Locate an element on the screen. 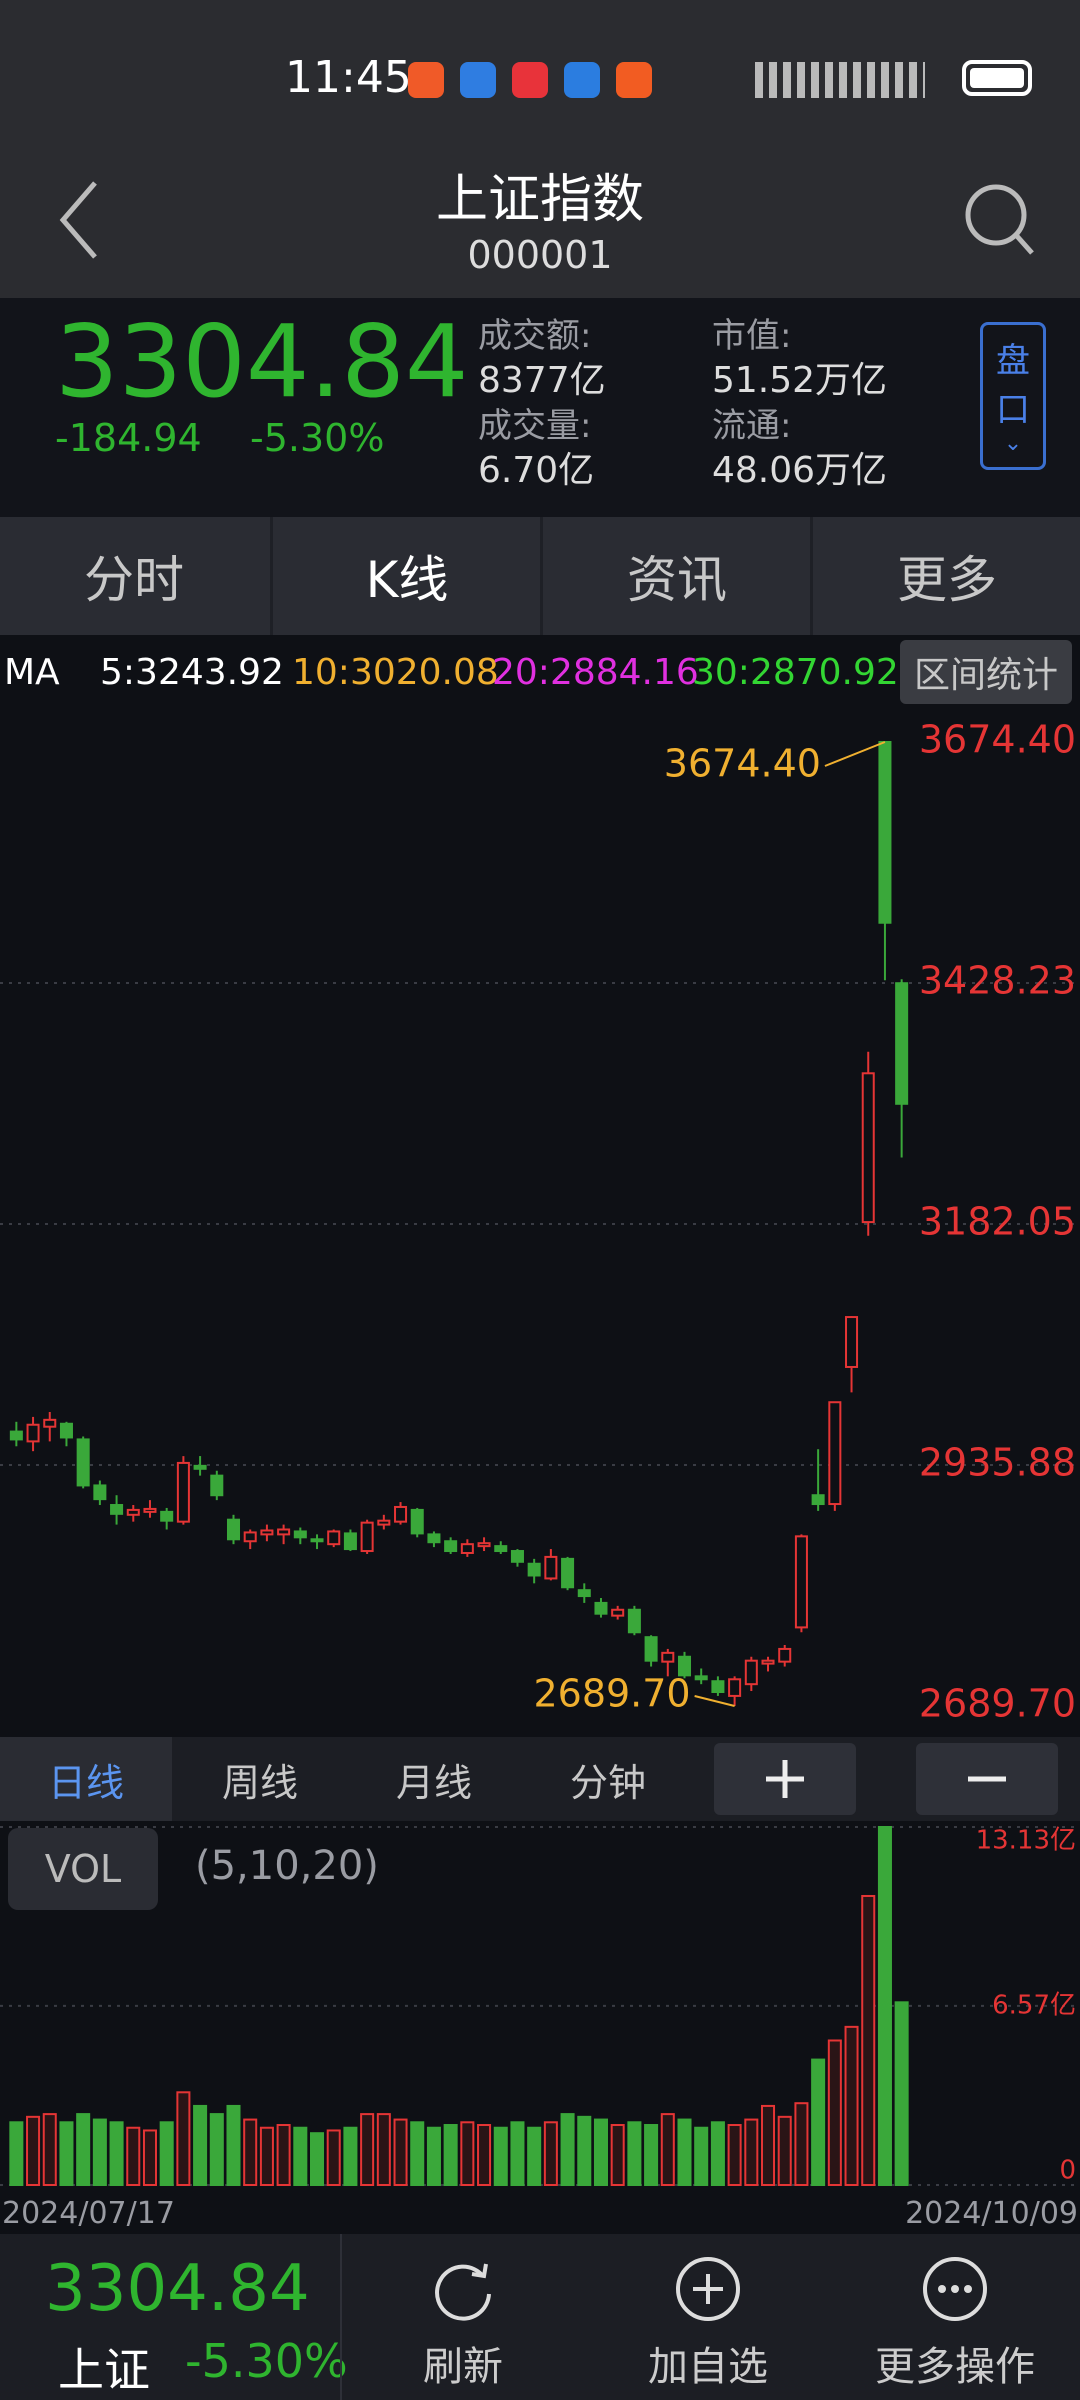 The height and width of the screenshot is (2400, 1080). end-date: 2024/10/09 is located at coordinates (991, 2213).